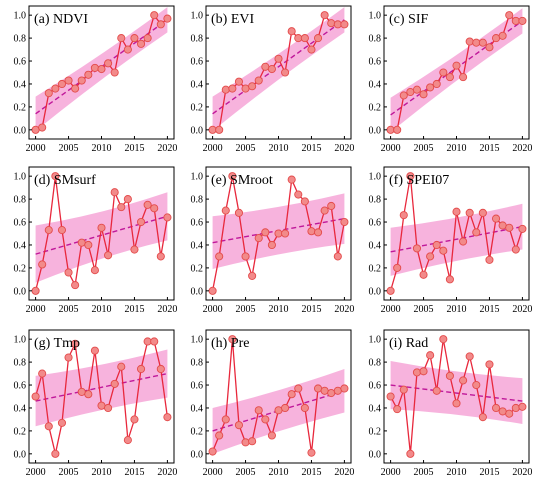 The width and height of the screenshot is (550, 494). I want to click on confidence-band, so click(456, 70).